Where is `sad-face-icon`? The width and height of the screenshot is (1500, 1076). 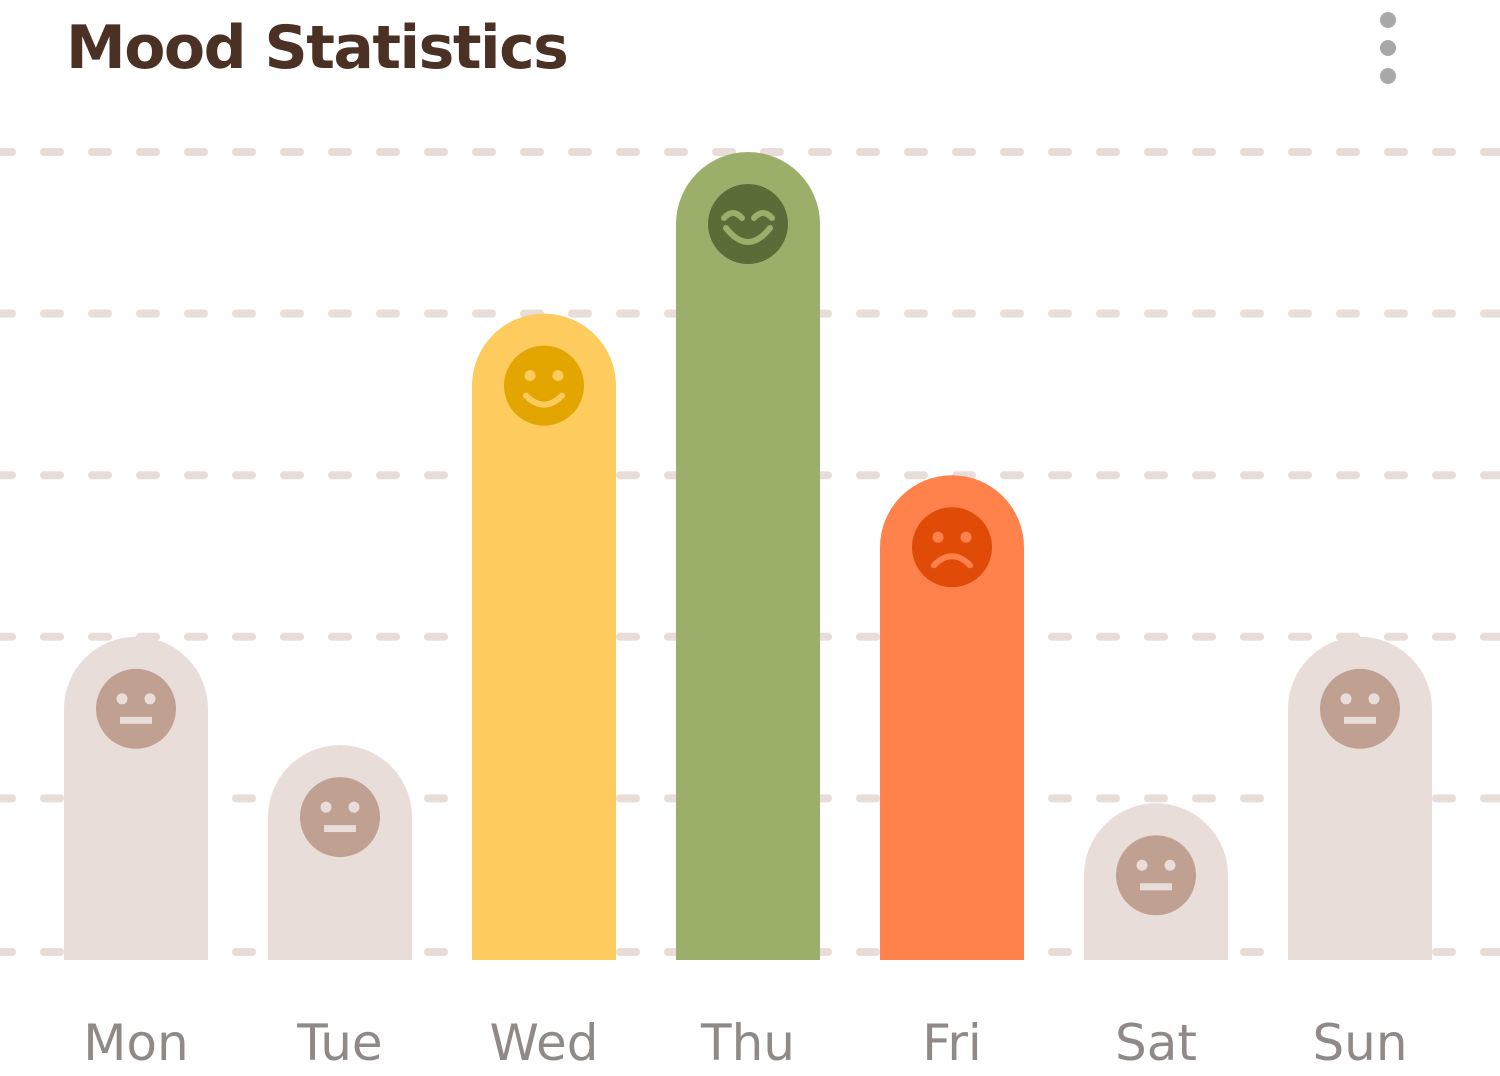
sad-face-icon is located at coordinates (952, 547).